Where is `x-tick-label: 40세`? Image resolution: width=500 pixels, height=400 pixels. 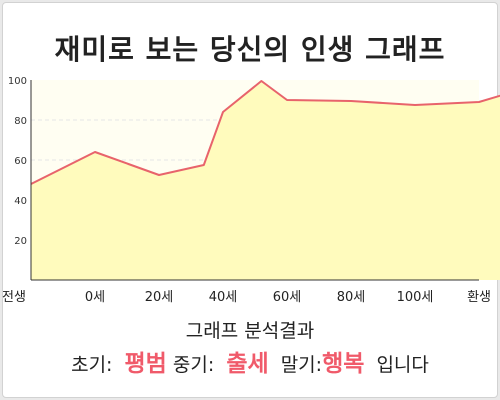
x-tick-label: 40세 is located at coordinates (223, 297).